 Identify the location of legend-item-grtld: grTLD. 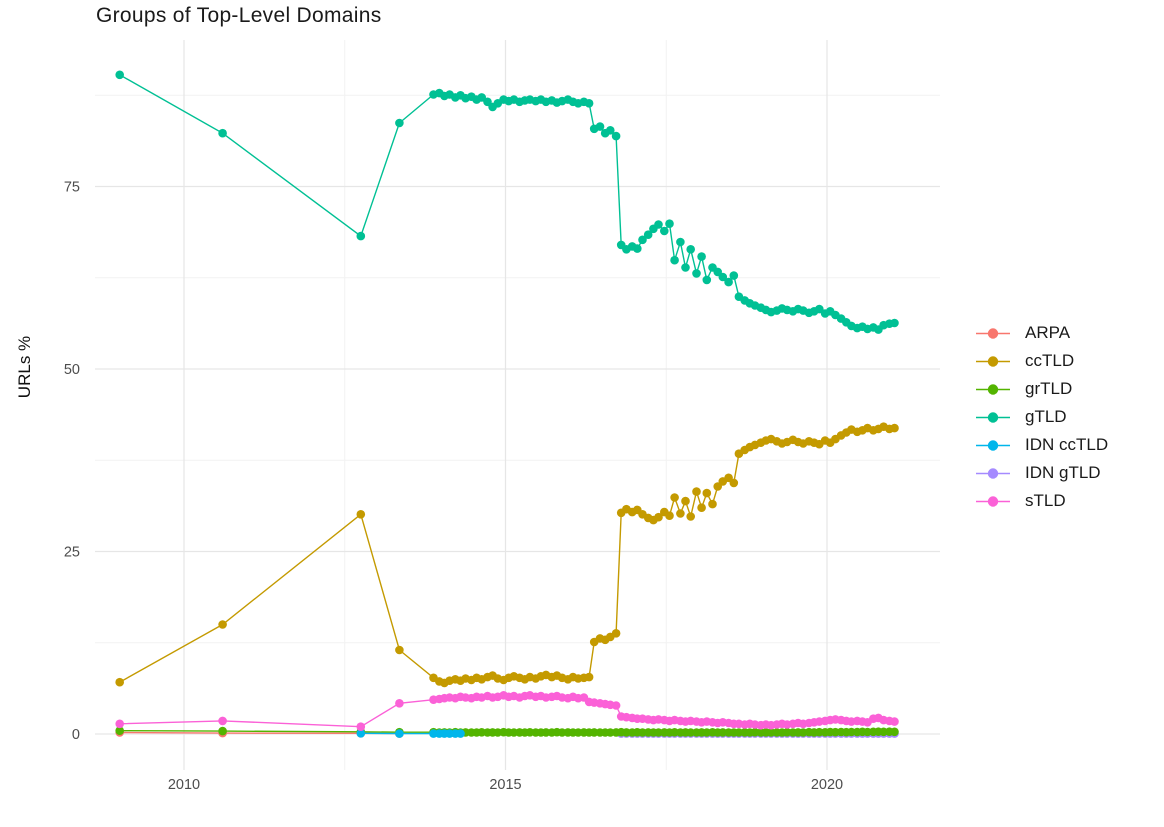
(1042, 389).